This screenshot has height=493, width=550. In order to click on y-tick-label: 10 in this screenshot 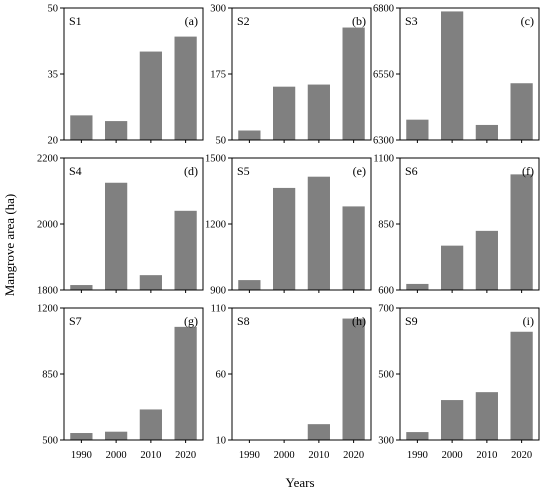, I will do `click(221, 441)`.